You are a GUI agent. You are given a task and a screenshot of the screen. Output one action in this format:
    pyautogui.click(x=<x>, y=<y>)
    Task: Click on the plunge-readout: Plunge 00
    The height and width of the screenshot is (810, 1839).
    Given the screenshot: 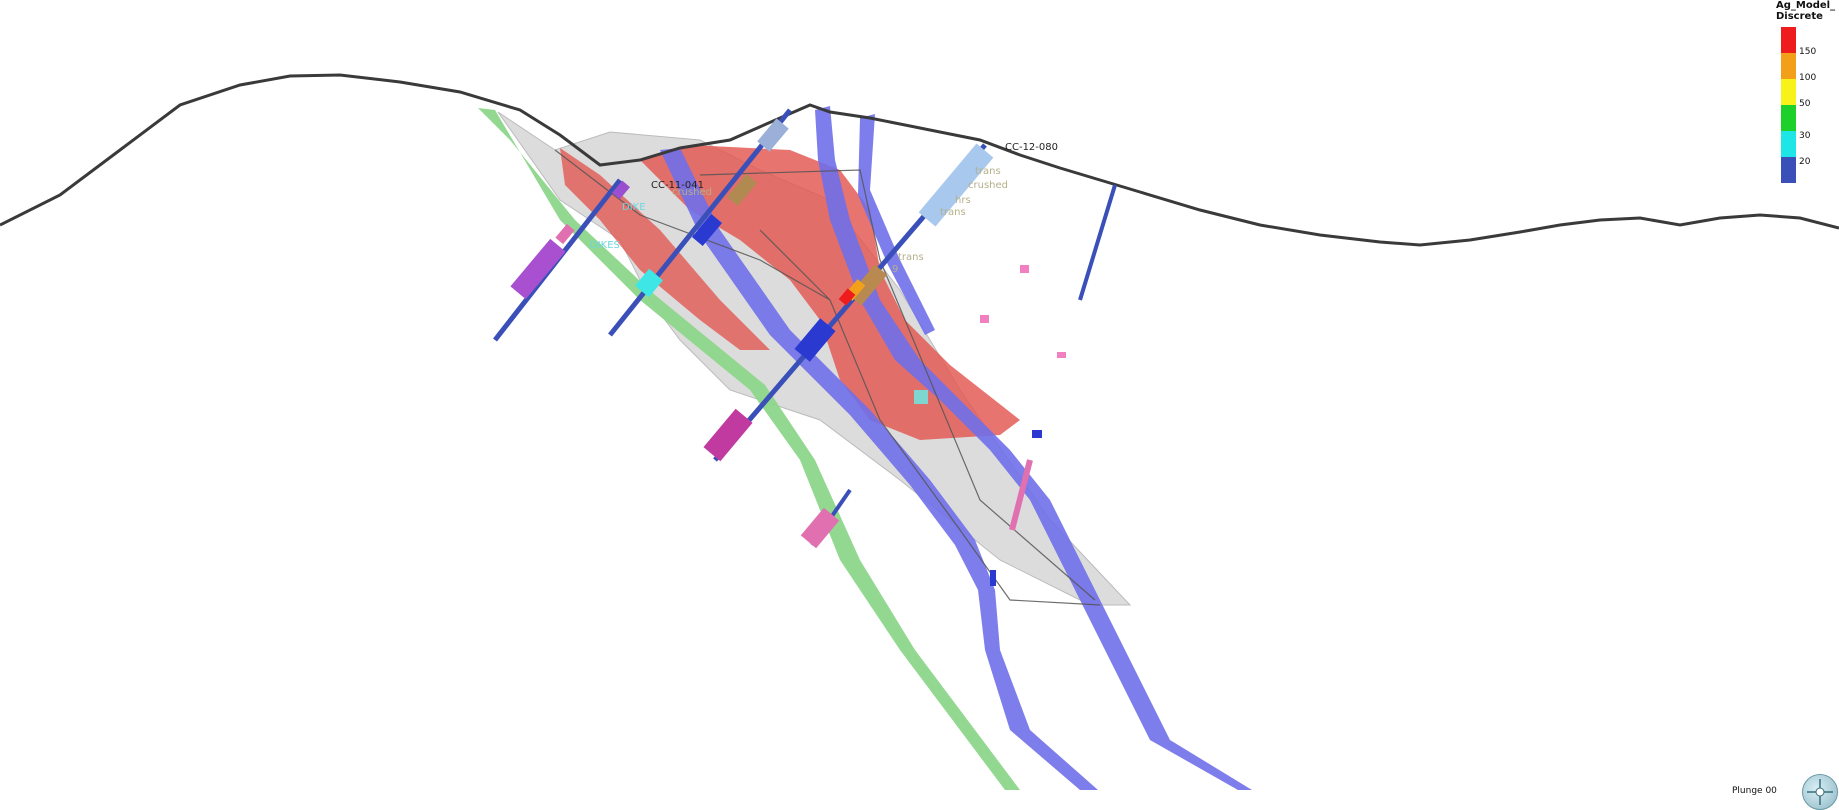 What is the action you would take?
    pyautogui.click(x=1754, y=791)
    